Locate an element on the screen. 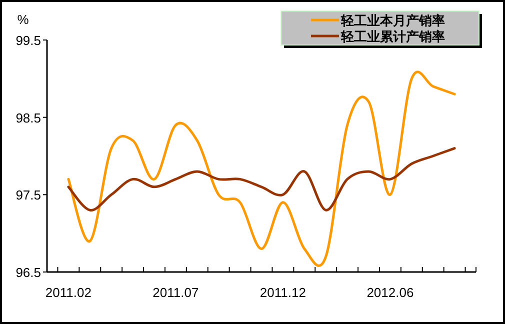  legend-label: 轻工业累计产销率 is located at coordinates (392, 36).